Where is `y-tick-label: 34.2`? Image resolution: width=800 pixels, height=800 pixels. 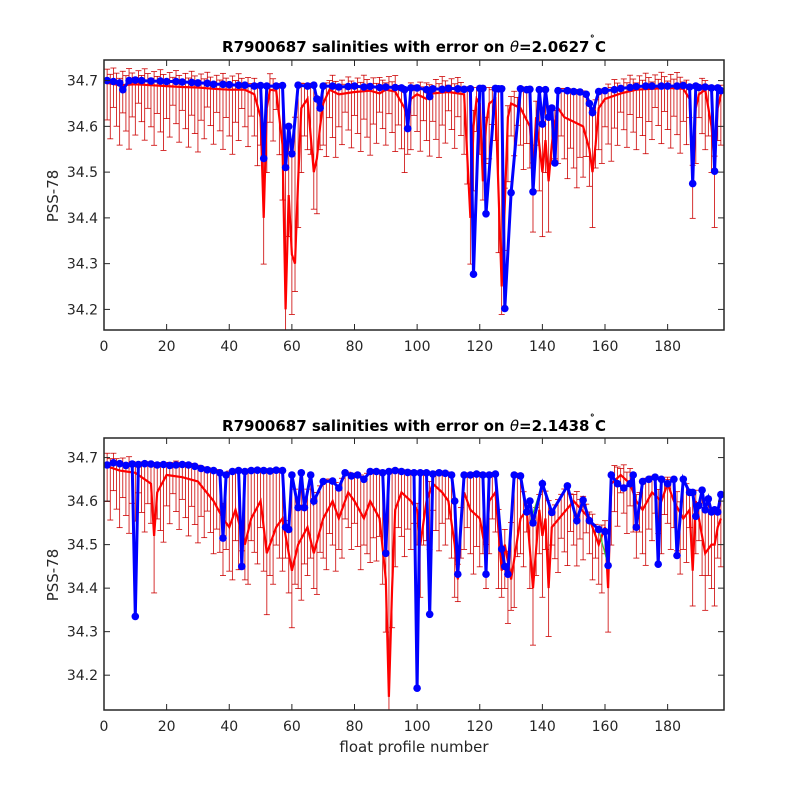
y-tick-label: 34.2 is located at coordinates (82, 676).